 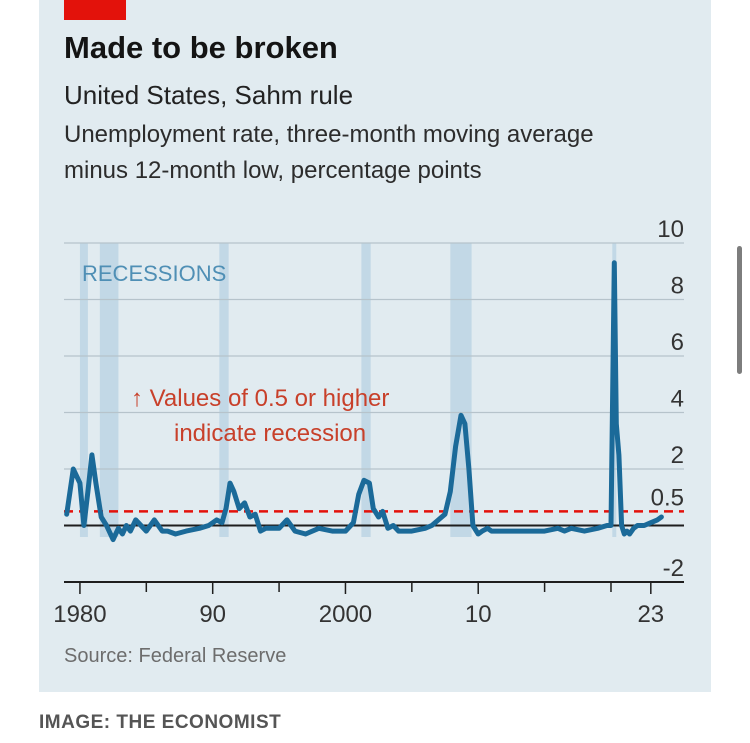 I want to click on y-tick-label: -2, so click(x=673, y=568).